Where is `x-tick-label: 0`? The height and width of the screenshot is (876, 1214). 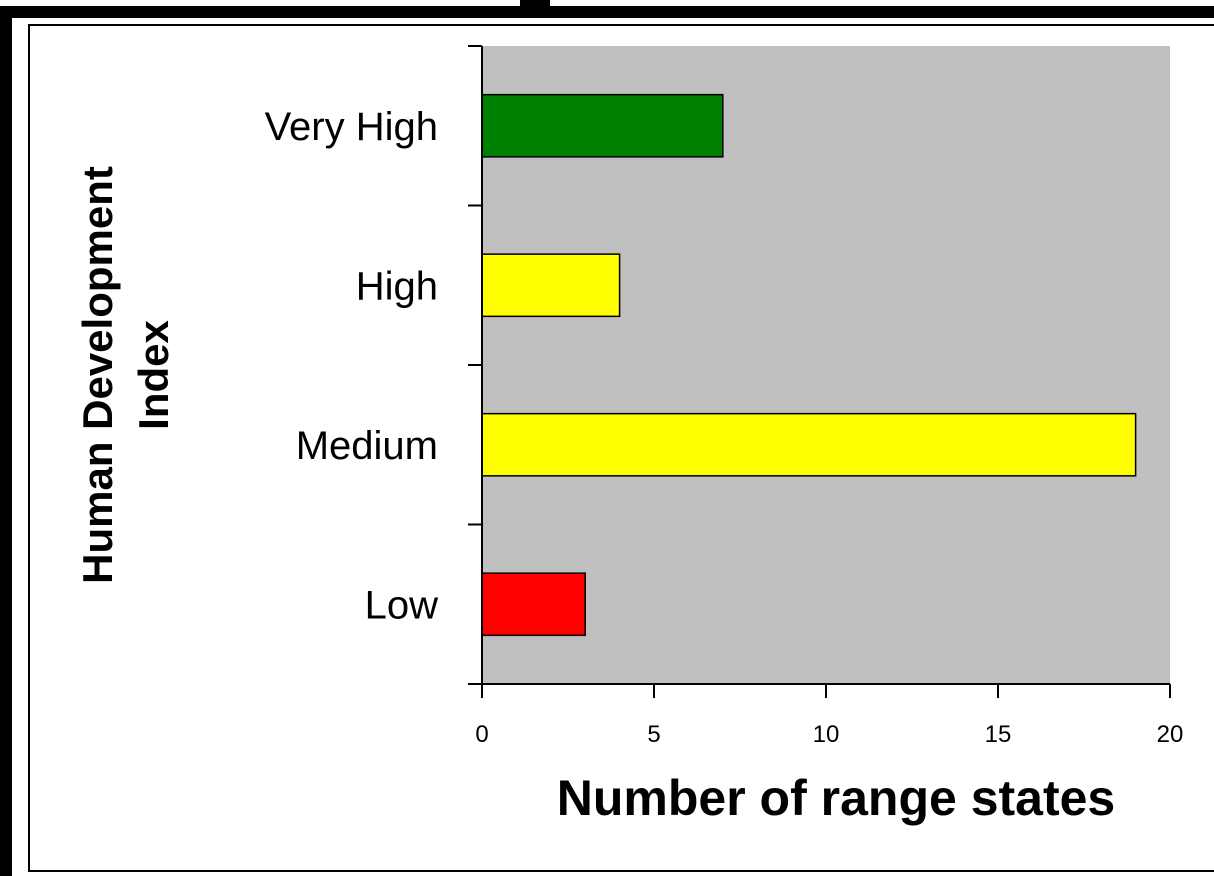
x-tick-label: 0 is located at coordinates (481, 734).